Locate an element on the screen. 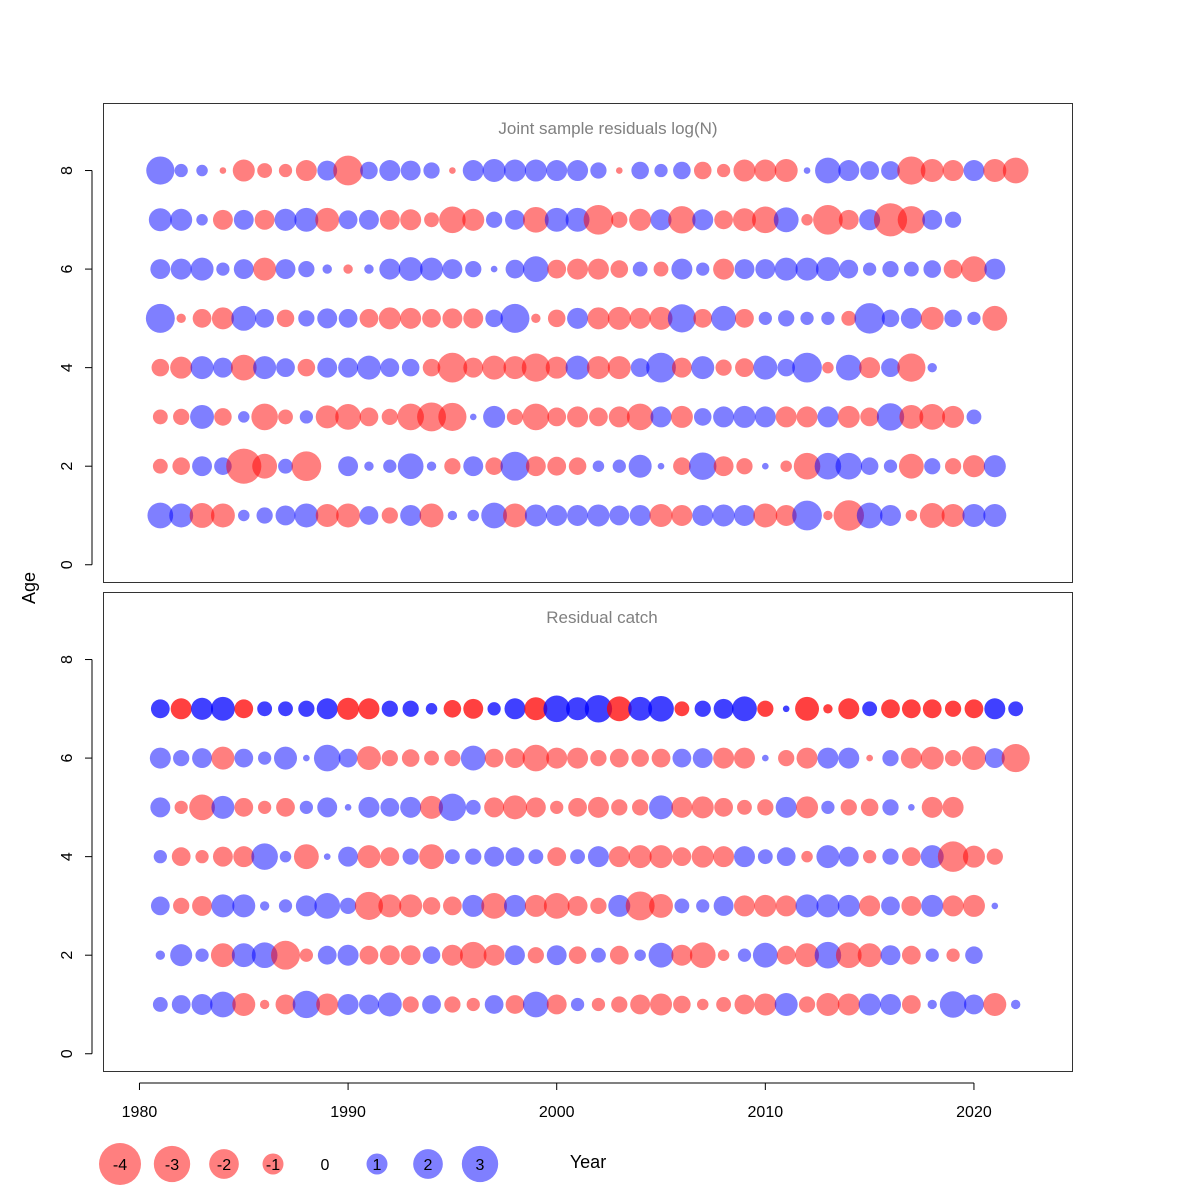  y-tick-label: 6 is located at coordinates (67, 758).